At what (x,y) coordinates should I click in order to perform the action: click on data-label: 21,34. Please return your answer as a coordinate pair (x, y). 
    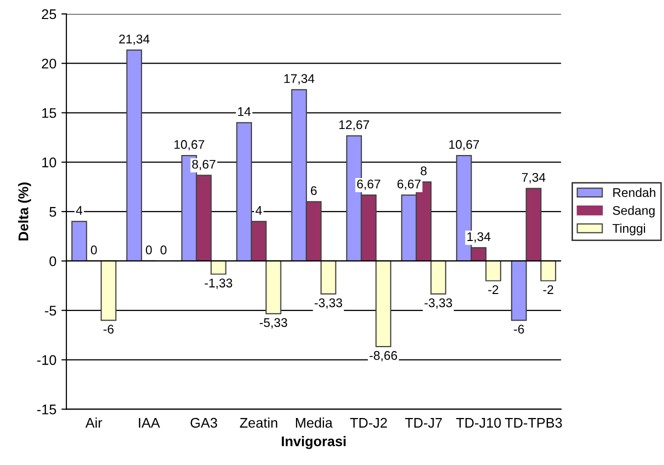
    Looking at the image, I should click on (134, 39).